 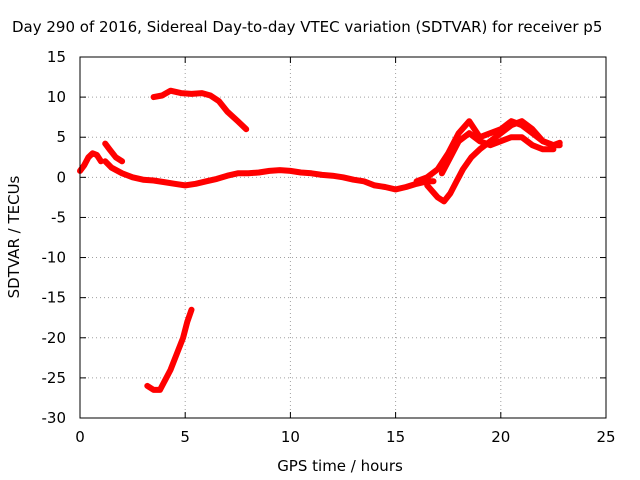 I want to click on x-axis-label: GPS time / hours, so click(x=340, y=466).